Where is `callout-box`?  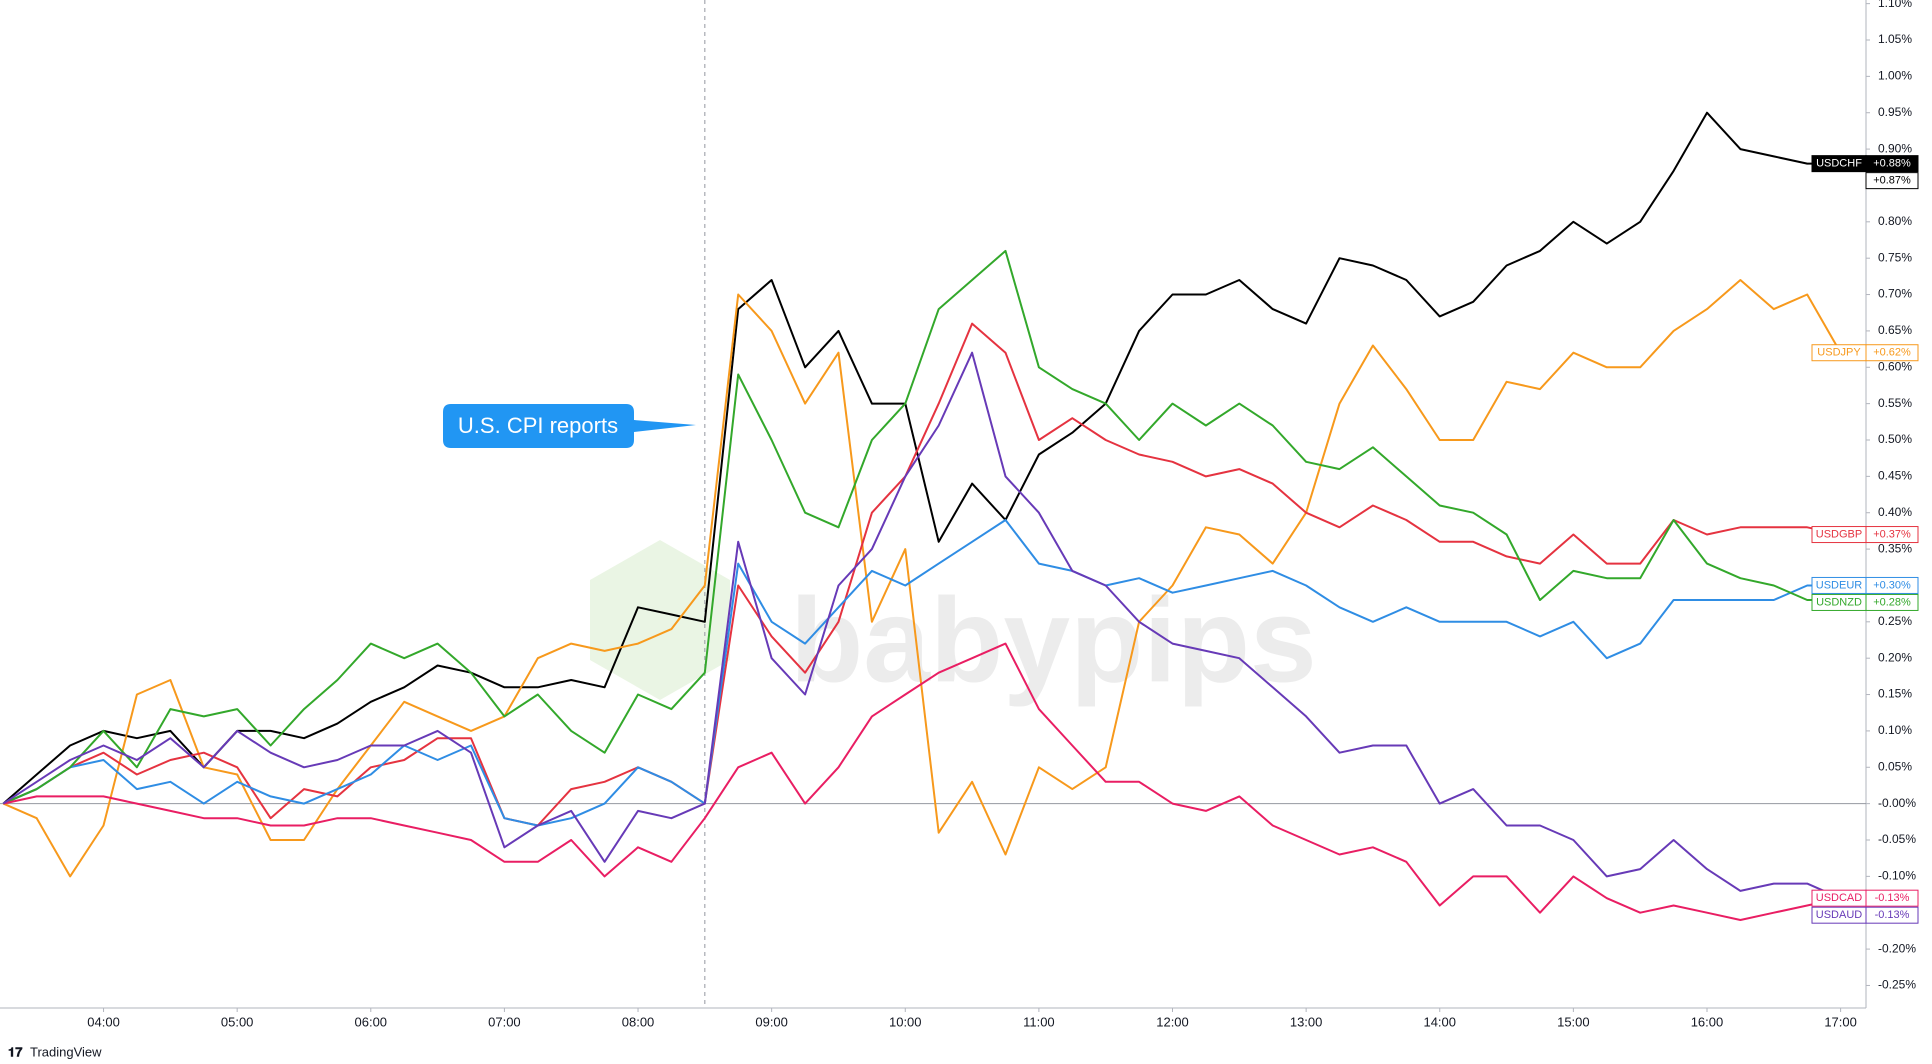 callout-box is located at coordinates (569, 426).